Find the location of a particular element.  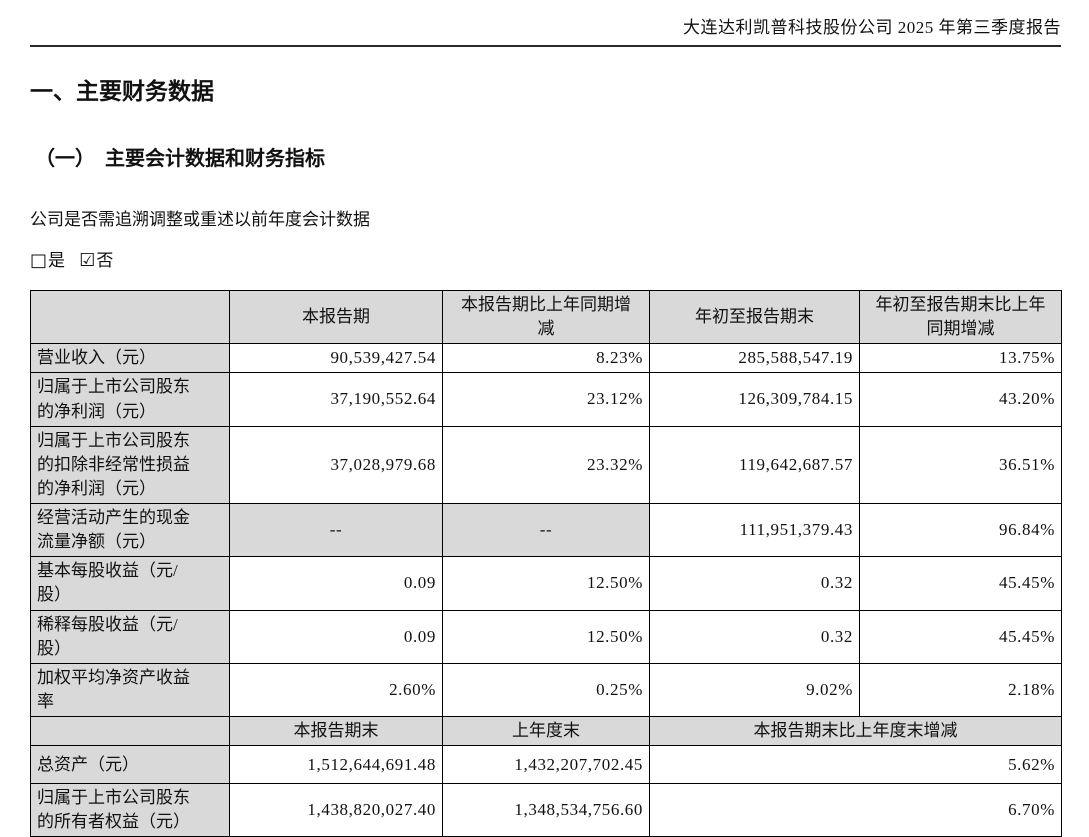

value-ytd-yoy-change: 36.51% is located at coordinates (960, 465).